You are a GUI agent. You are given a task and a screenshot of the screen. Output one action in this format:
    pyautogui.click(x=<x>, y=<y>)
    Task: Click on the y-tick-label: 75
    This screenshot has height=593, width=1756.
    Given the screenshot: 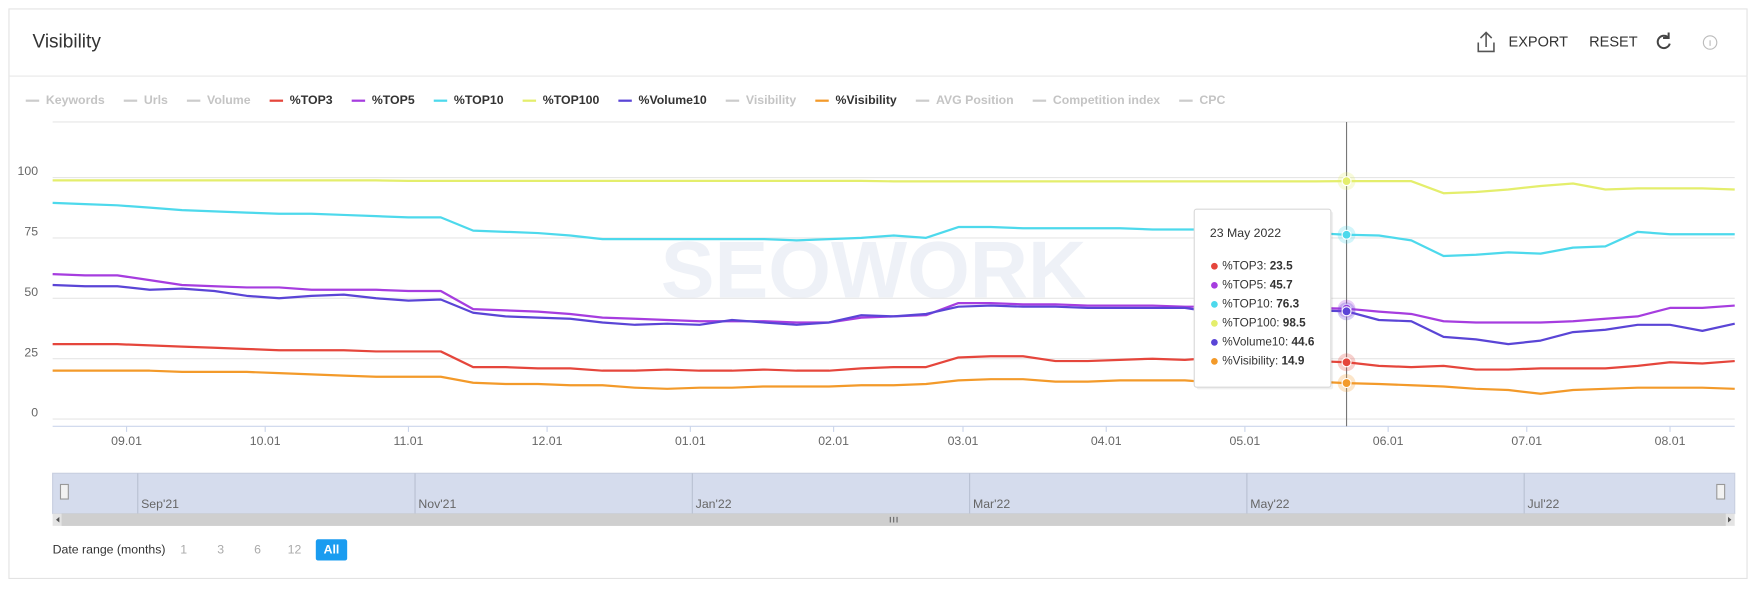 What is the action you would take?
    pyautogui.click(x=31, y=232)
    